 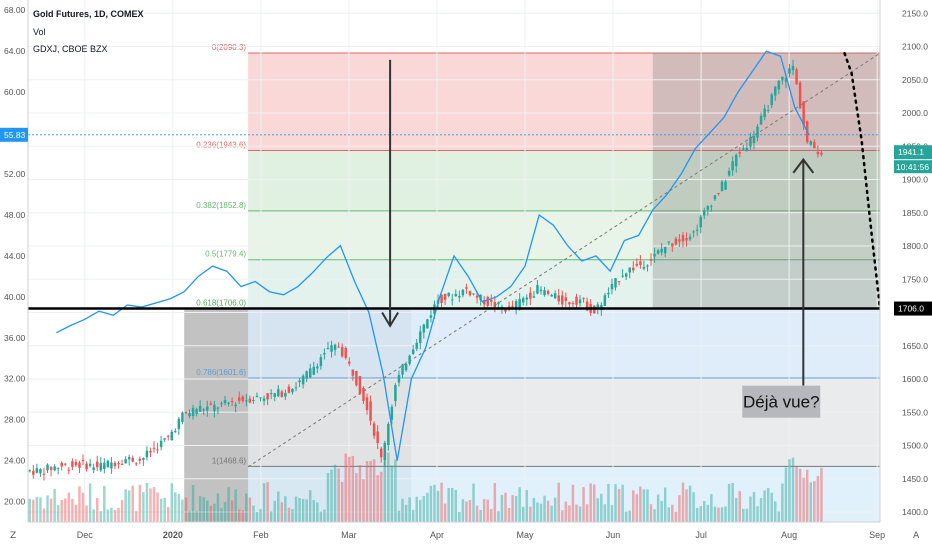 I want to click on x-tick-label: Apr, so click(x=437, y=535).